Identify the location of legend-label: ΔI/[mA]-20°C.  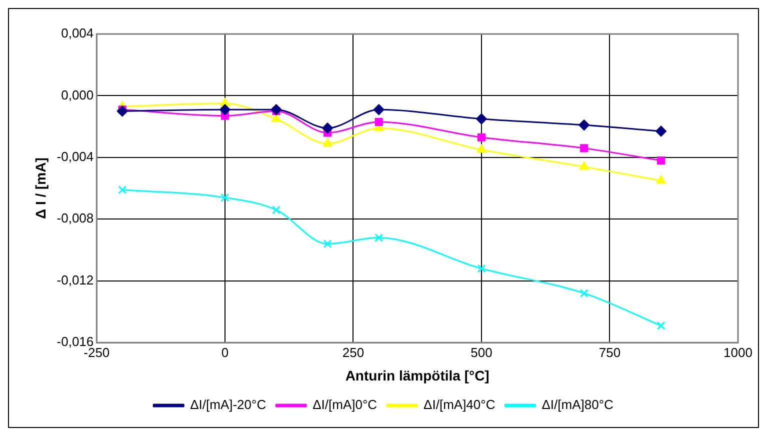
(228, 404).